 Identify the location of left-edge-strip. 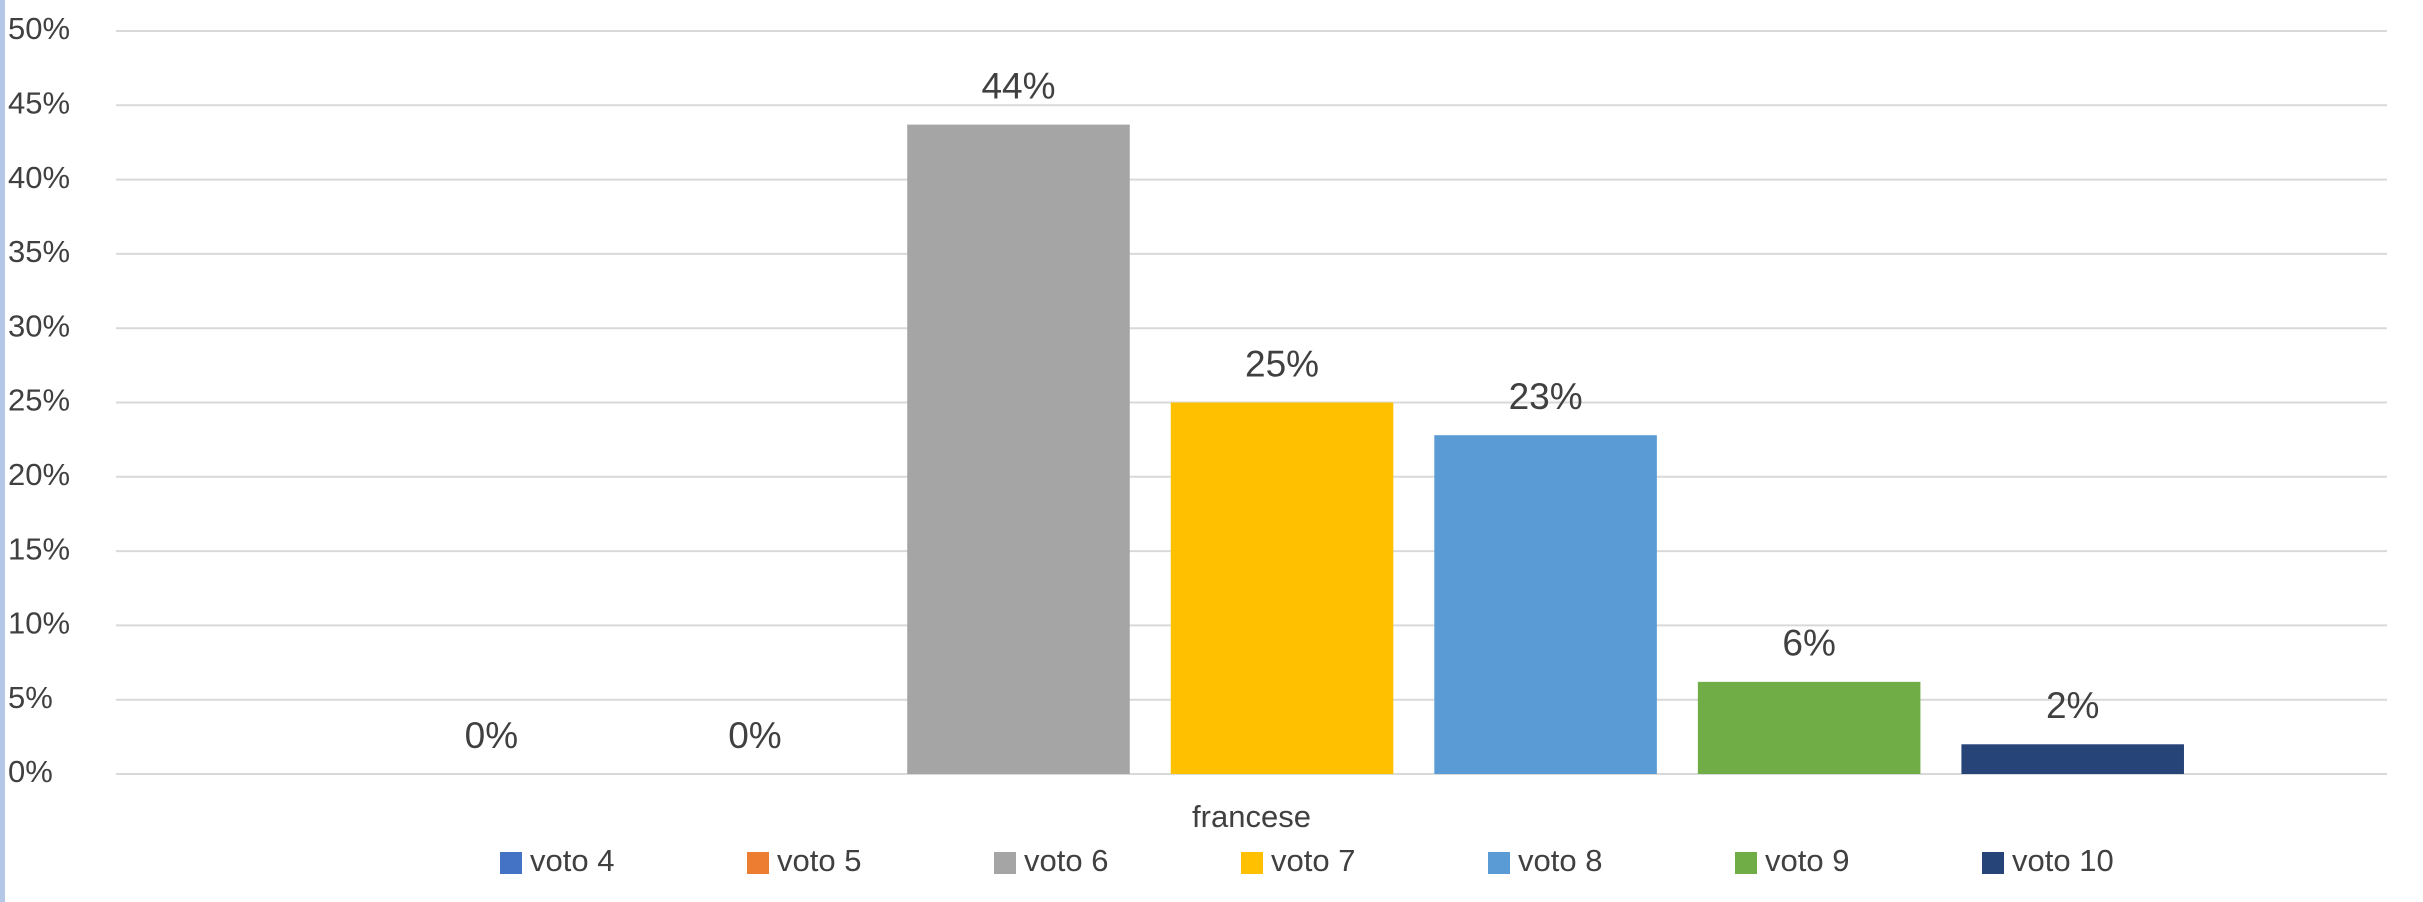
(2, 451).